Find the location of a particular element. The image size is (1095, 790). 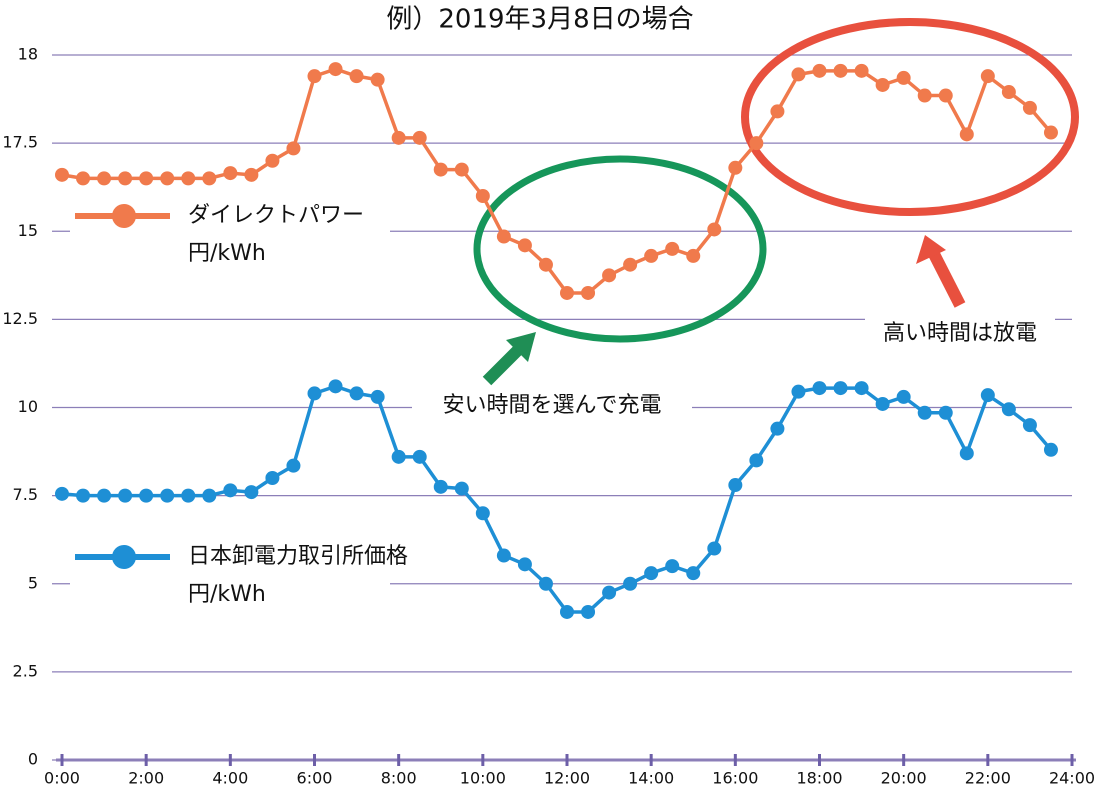

chart-title: 例）2019年3月8日の場合 is located at coordinates (539, 20).